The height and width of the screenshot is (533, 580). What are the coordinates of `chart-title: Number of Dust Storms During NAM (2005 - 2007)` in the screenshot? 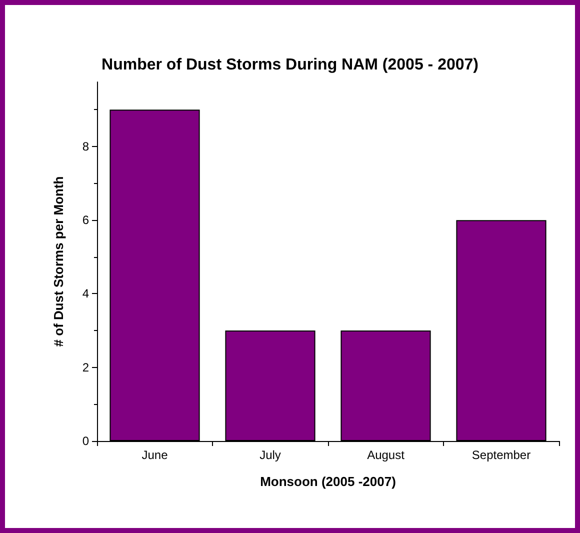 It's located at (290, 65).